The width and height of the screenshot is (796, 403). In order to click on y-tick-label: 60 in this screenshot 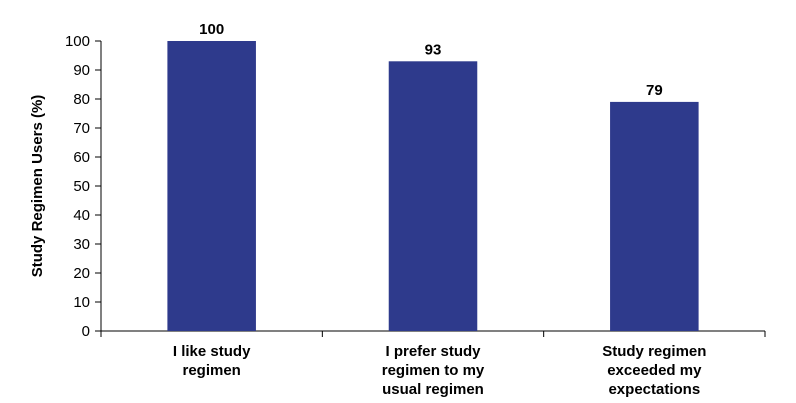, I will do `click(81, 157)`.